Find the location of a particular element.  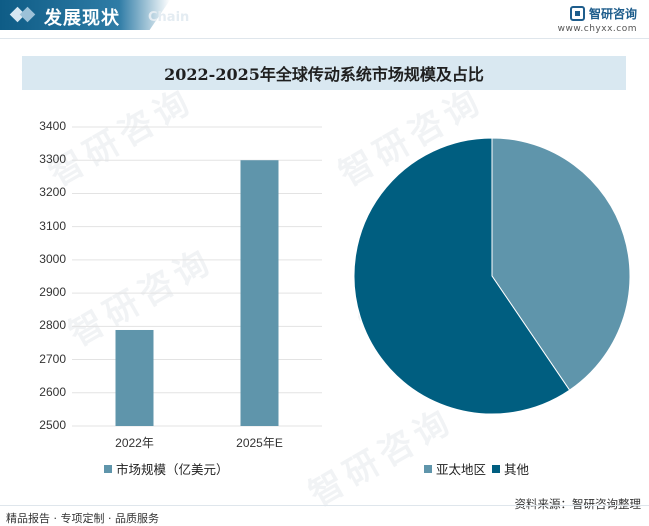

footer-tagline: 精品报告 · 专项定制 · 品质服务 is located at coordinates (82, 518).